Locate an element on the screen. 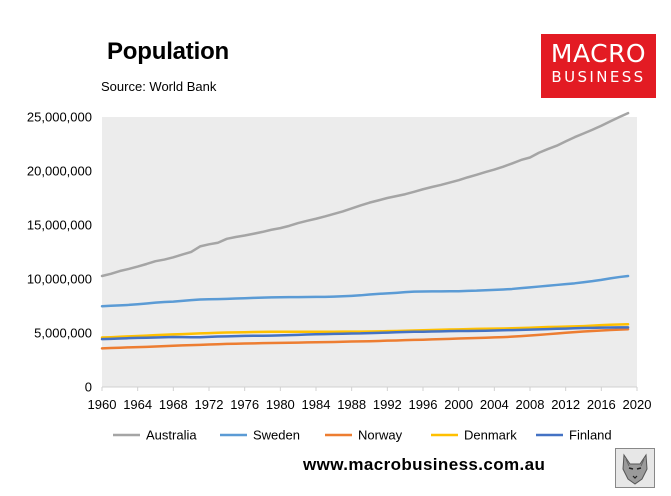 The width and height of the screenshot is (671, 496). x-tick-label: 1976 is located at coordinates (244, 404).